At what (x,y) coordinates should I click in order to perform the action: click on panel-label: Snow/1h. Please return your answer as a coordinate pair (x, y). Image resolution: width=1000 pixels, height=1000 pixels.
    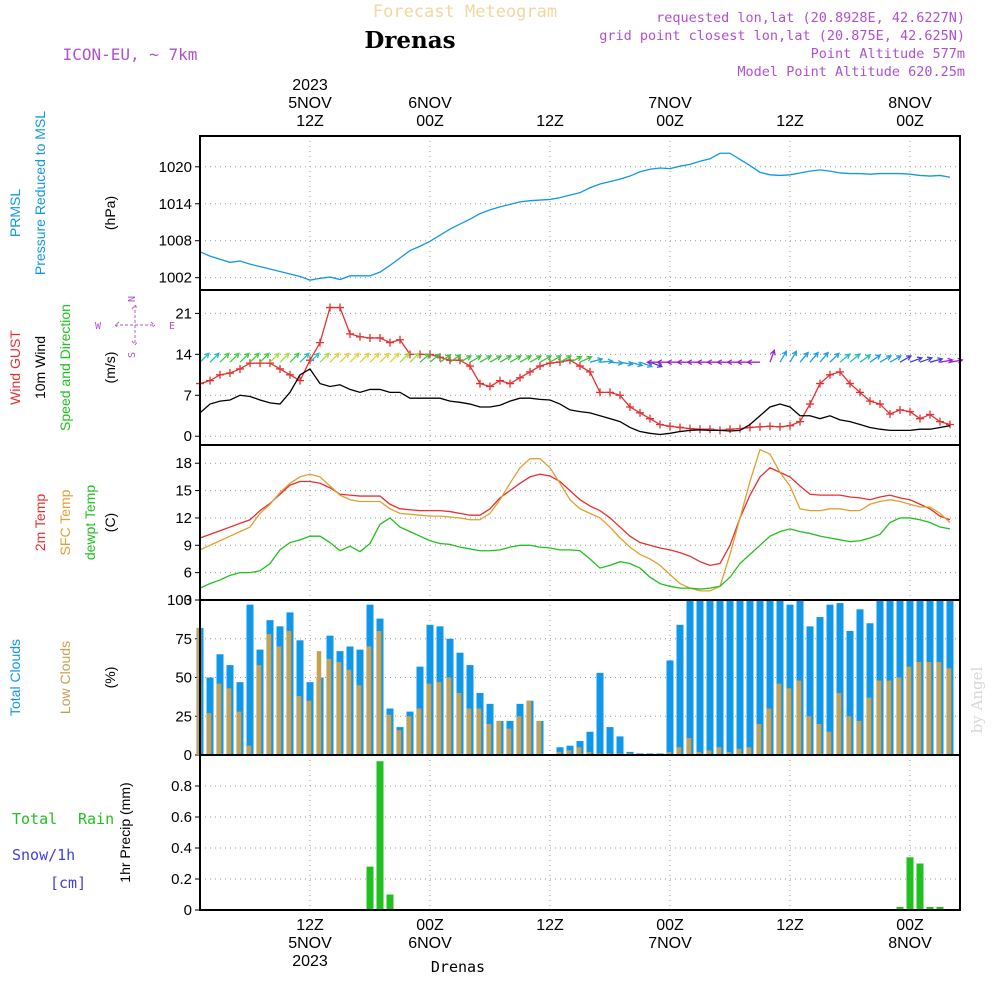
    Looking at the image, I should click on (43, 855).